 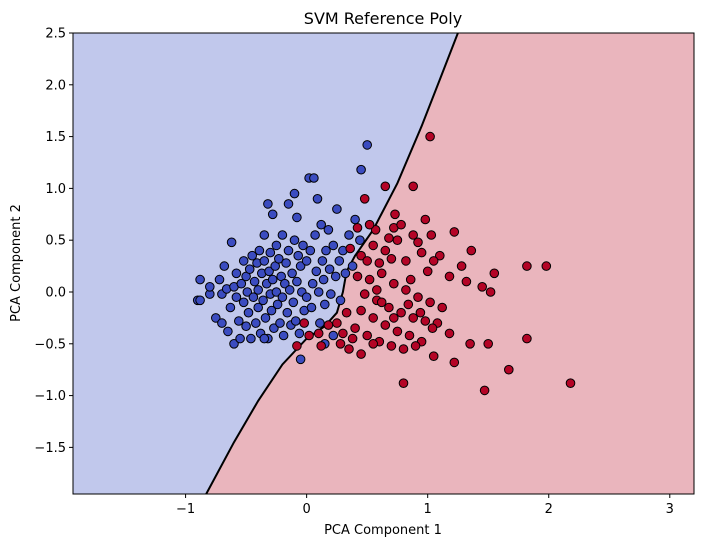 I want to click on y-tick-label: 0.0, so click(x=55, y=292).